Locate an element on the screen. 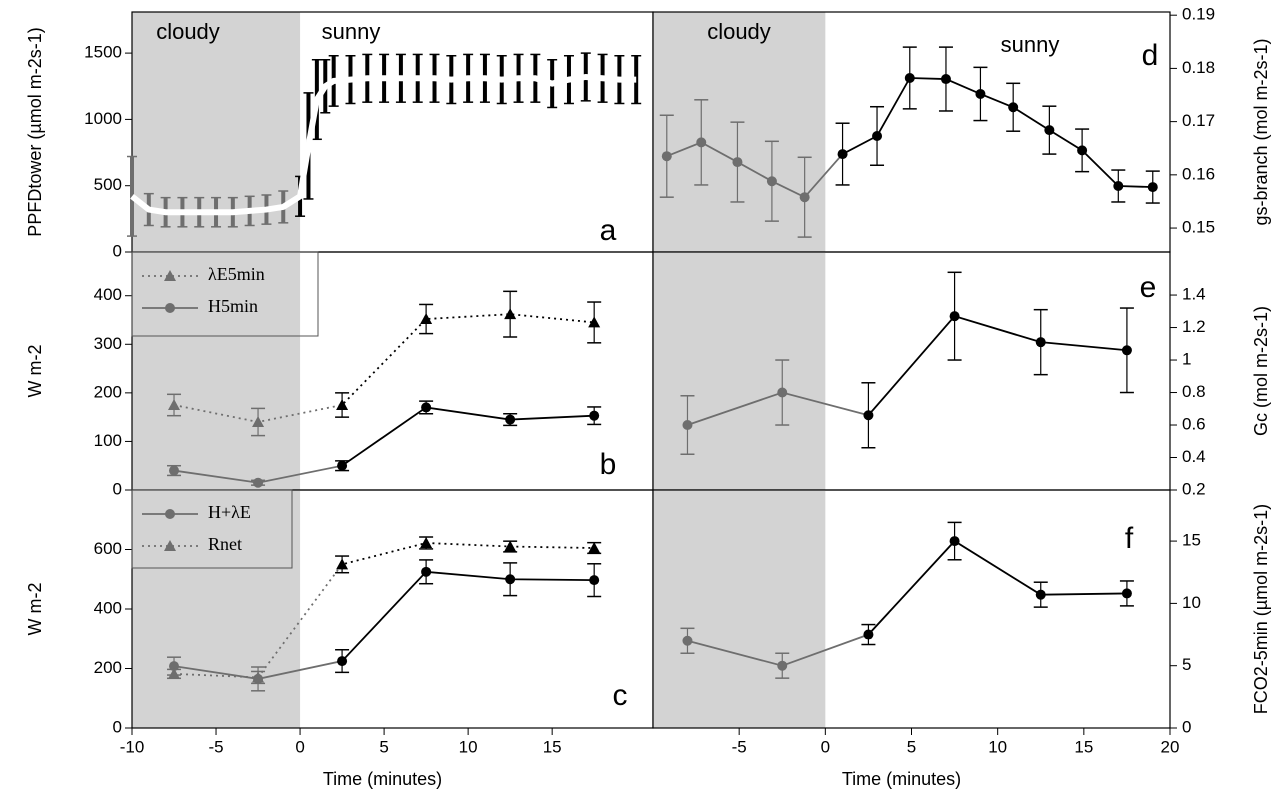 The image size is (1278, 797). y-axis-label: FCO2-5min (µmol m-2s-1) is located at coordinates (1261, 609).